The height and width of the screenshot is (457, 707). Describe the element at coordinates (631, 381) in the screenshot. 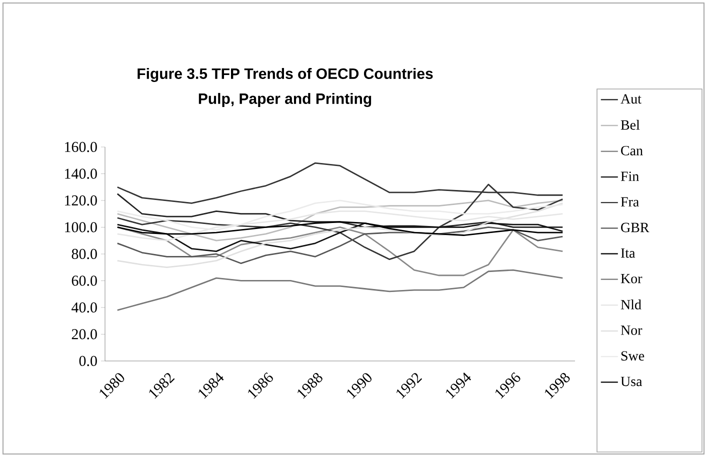

I see `legend-label: Usa` at that location.